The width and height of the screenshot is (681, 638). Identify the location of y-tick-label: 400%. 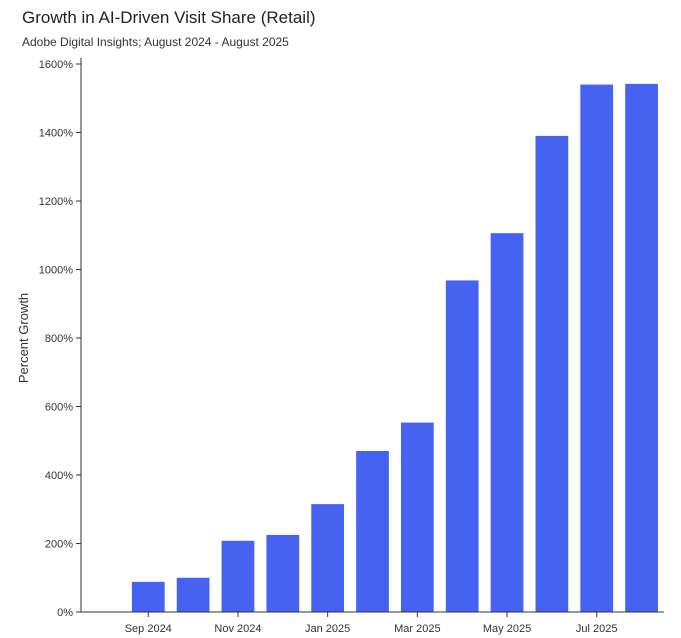
(59, 476).